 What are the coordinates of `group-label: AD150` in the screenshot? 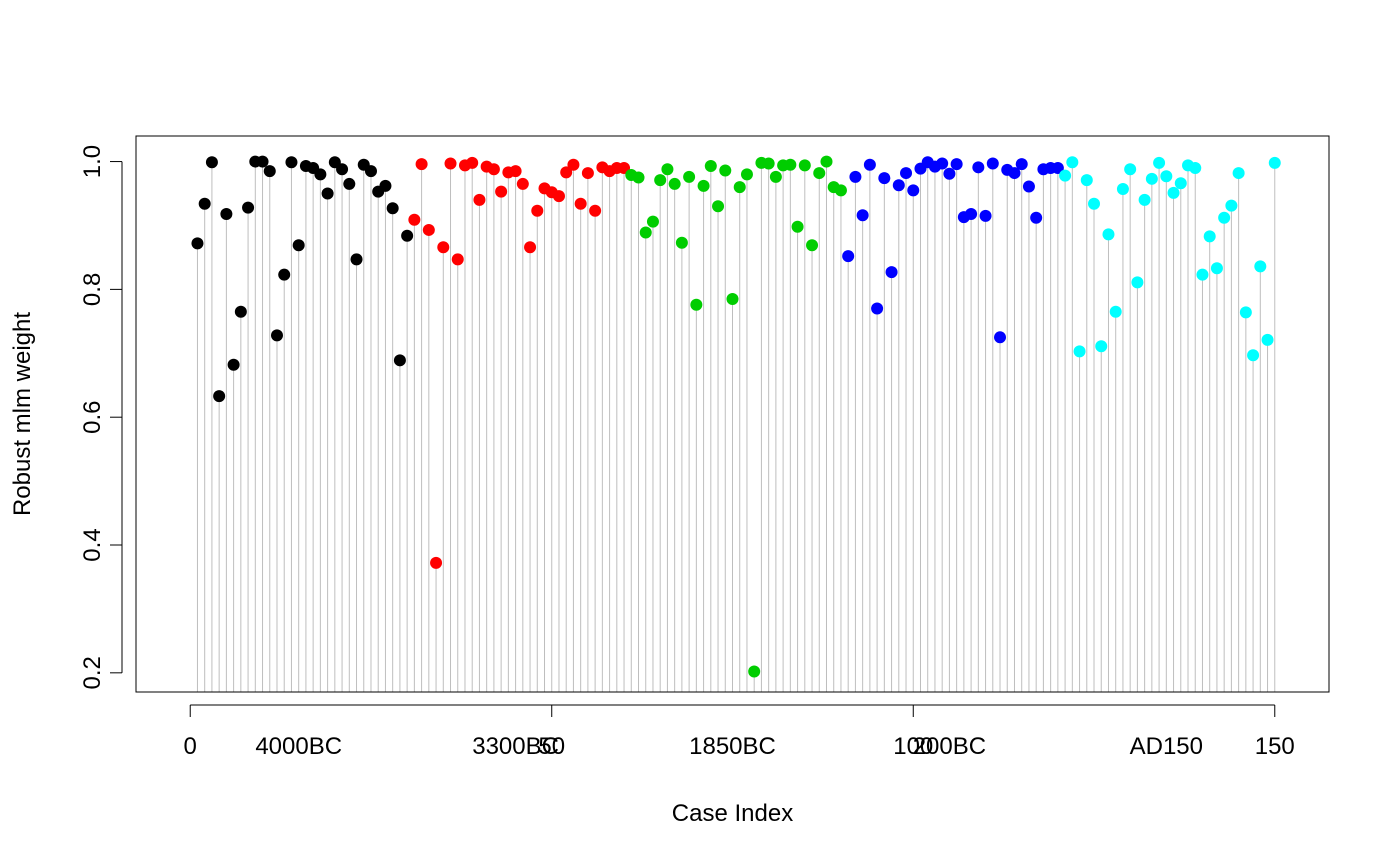 It's located at (1166, 746).